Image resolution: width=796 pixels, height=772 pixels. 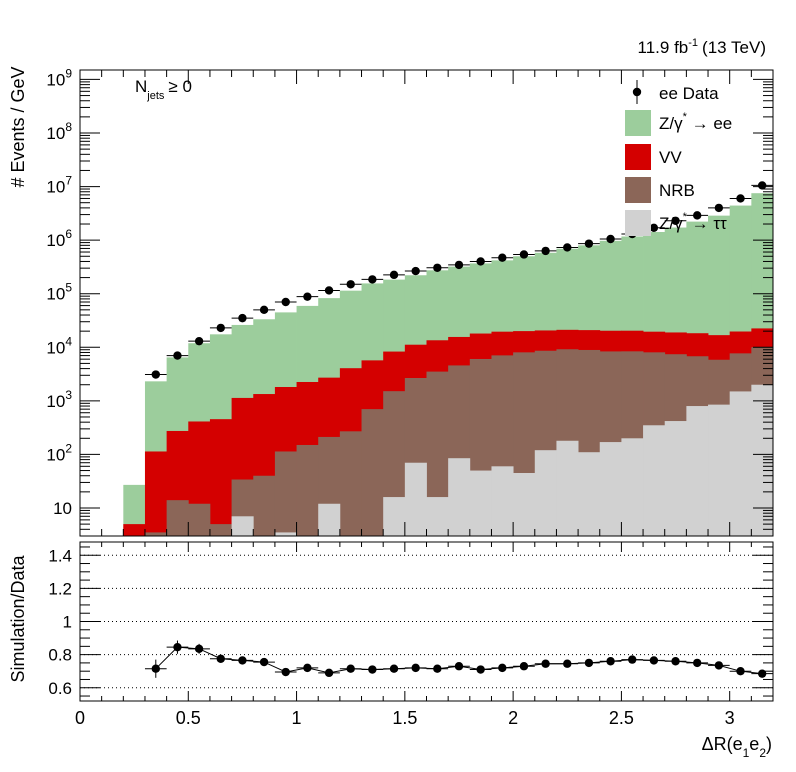 What do you see at coordinates (404, 718) in the screenshot?
I see `x-tick-label: 1.5` at bounding box center [404, 718].